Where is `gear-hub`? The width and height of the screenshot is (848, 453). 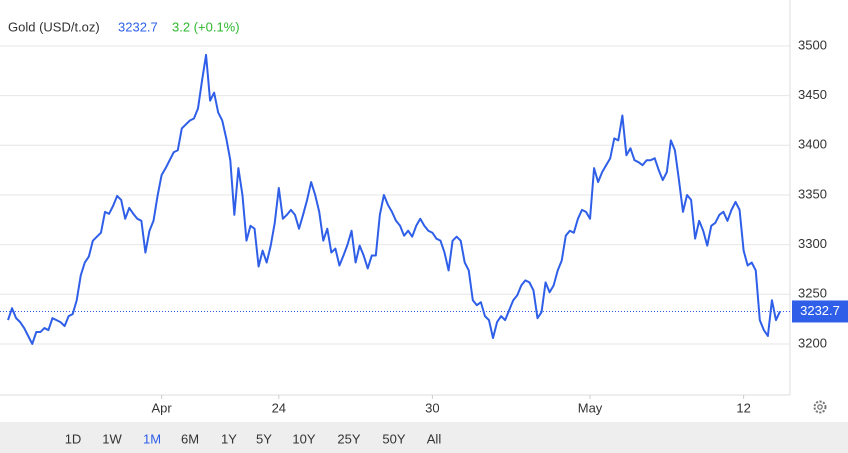
gear-hub is located at coordinates (820, 407).